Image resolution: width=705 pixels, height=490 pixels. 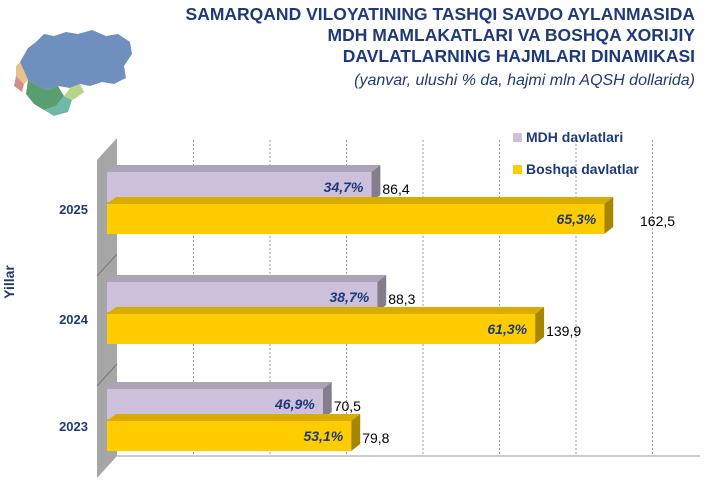 What do you see at coordinates (73, 209) in the screenshot?
I see `category-label: 2025` at bounding box center [73, 209].